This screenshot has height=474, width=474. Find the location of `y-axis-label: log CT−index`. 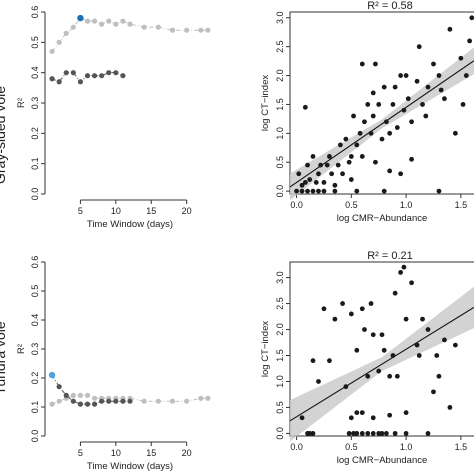

y-axis-label: log CT−index is located at coordinates (265, 349).